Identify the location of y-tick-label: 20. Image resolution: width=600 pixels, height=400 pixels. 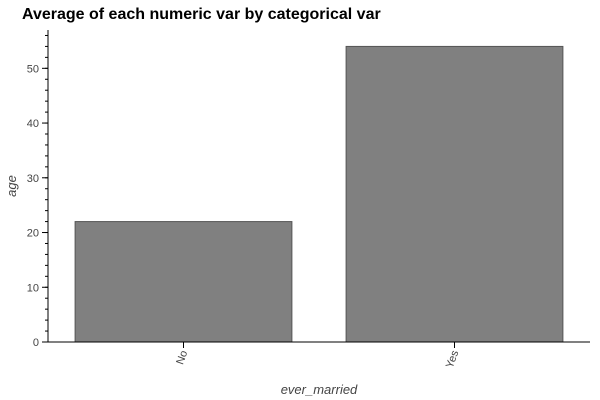
(33, 234).